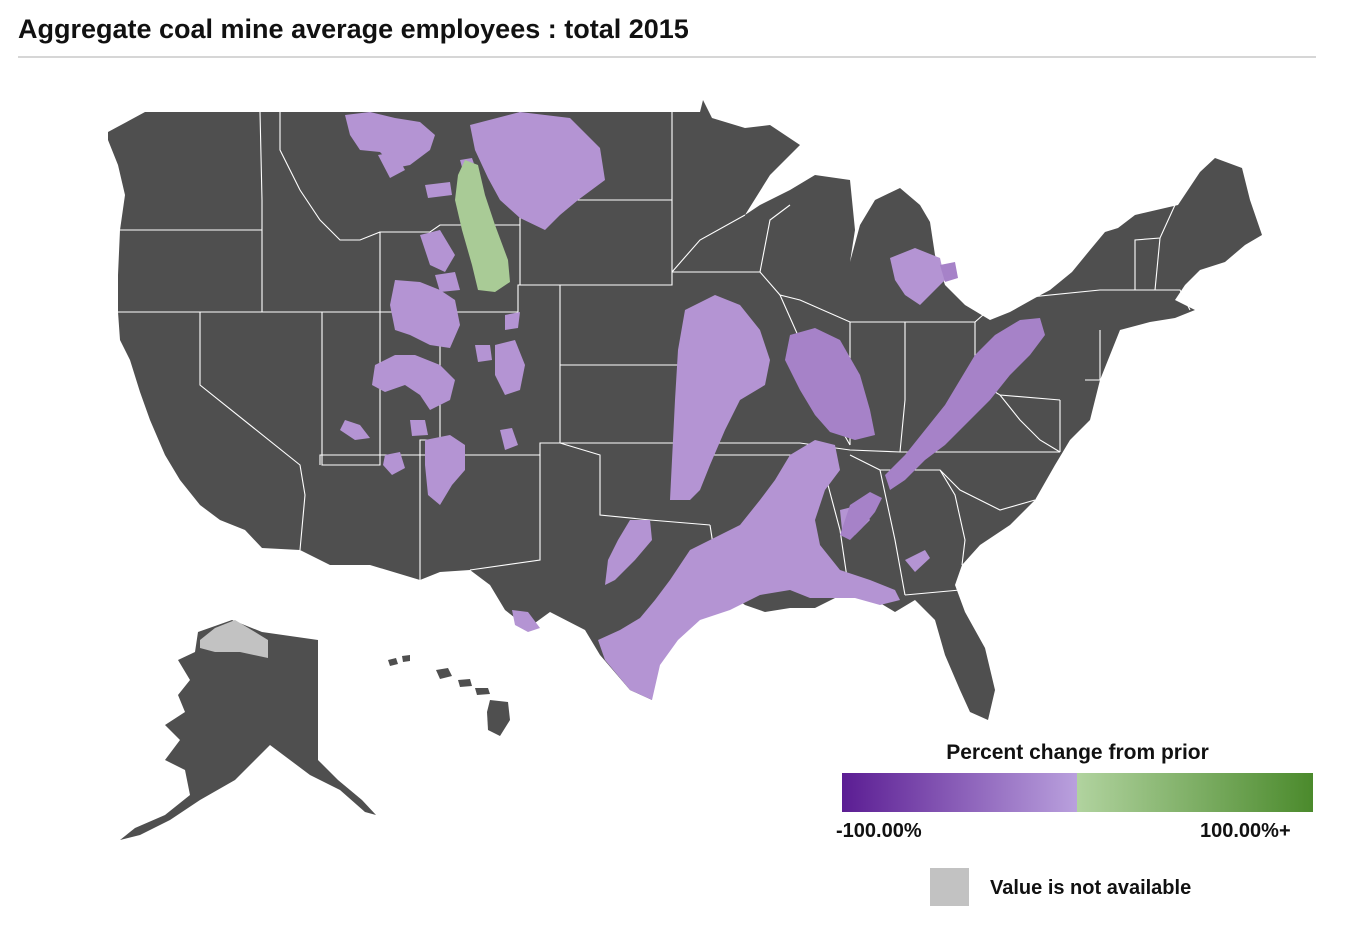 The height and width of the screenshot is (938, 1345). What do you see at coordinates (628, 552) in the screenshot?
I see `texas-west-lignite-region` at bounding box center [628, 552].